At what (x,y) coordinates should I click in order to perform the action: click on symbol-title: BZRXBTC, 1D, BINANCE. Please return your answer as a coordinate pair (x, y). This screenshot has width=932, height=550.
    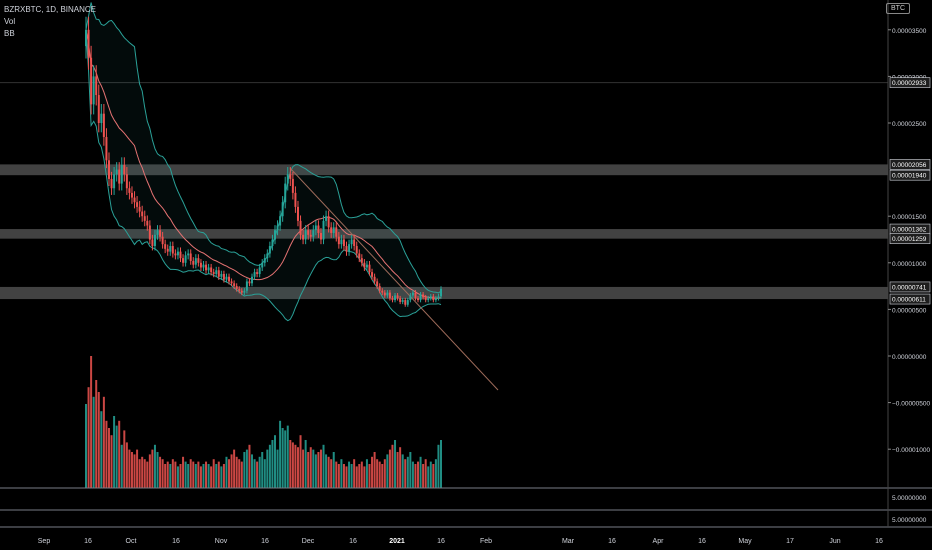
    Looking at the image, I should click on (50, 9).